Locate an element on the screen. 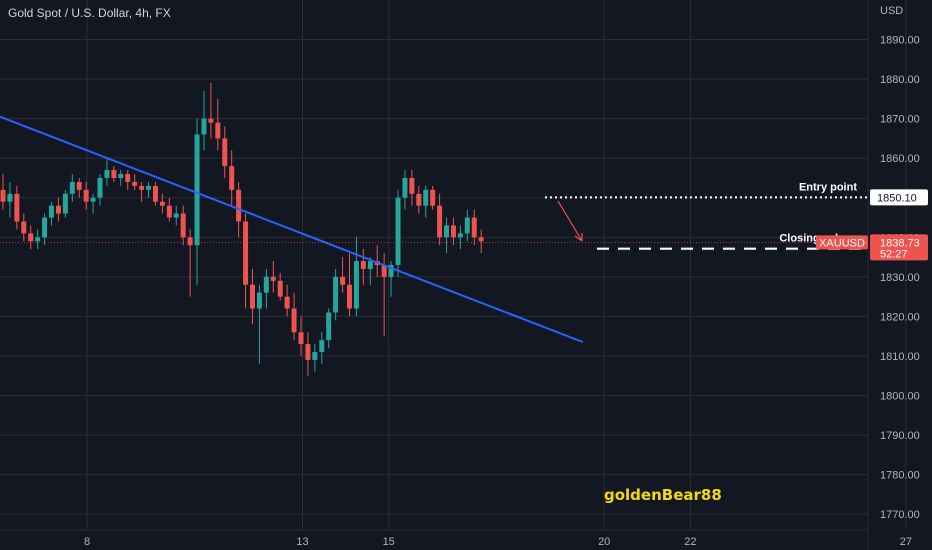 The width and height of the screenshot is (932, 550). symbol-tag: XAUUSD is located at coordinates (842, 242).